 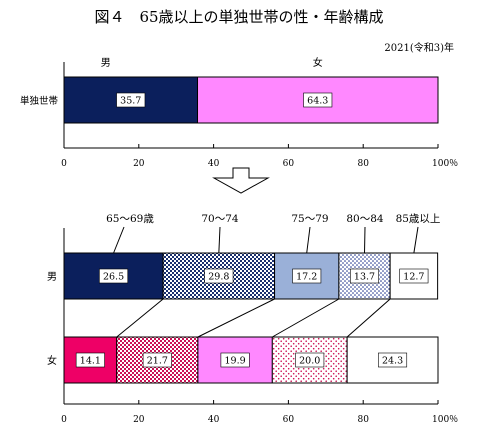 I want to click on bottom-value-label: 13.7, so click(x=364, y=277).